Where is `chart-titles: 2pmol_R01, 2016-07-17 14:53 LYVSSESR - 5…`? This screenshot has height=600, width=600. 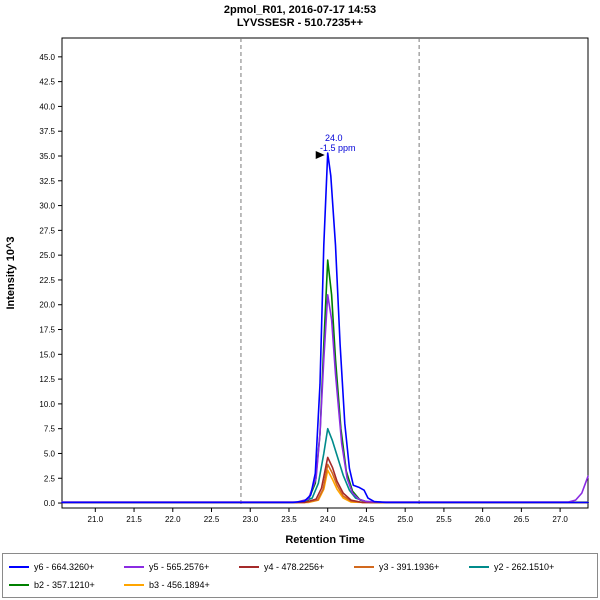 chart-titles: 2pmol_R01, 2016-07-17 14:53 LYVSSESR - 5… is located at coordinates (300, 17).